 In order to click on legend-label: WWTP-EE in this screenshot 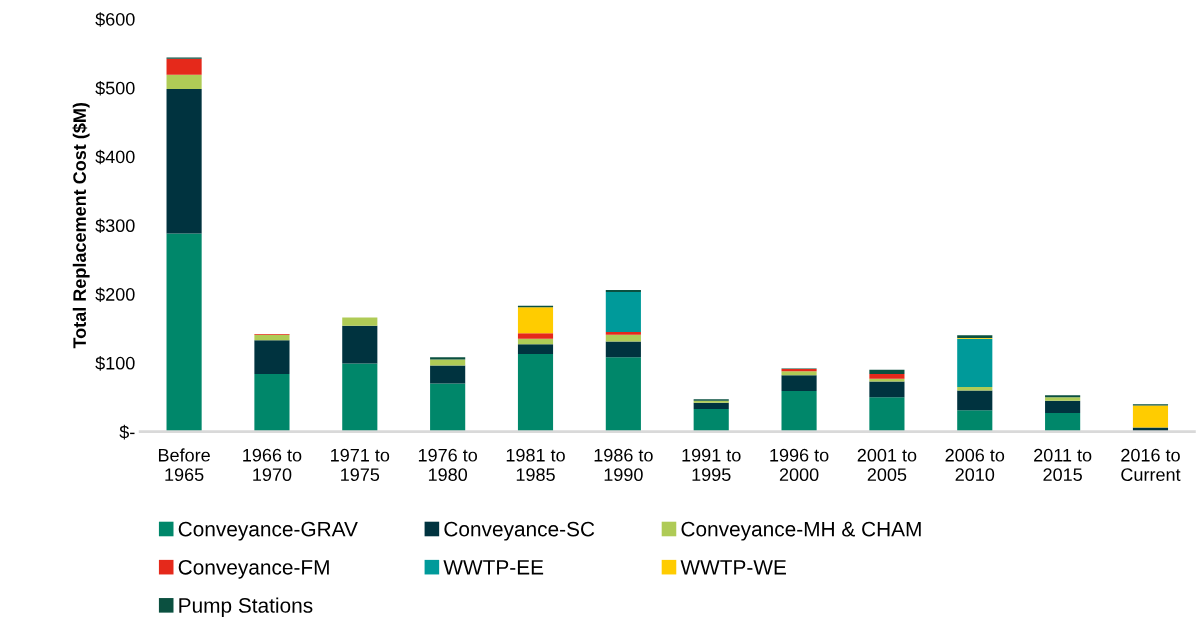, I will do `click(493, 567)`.